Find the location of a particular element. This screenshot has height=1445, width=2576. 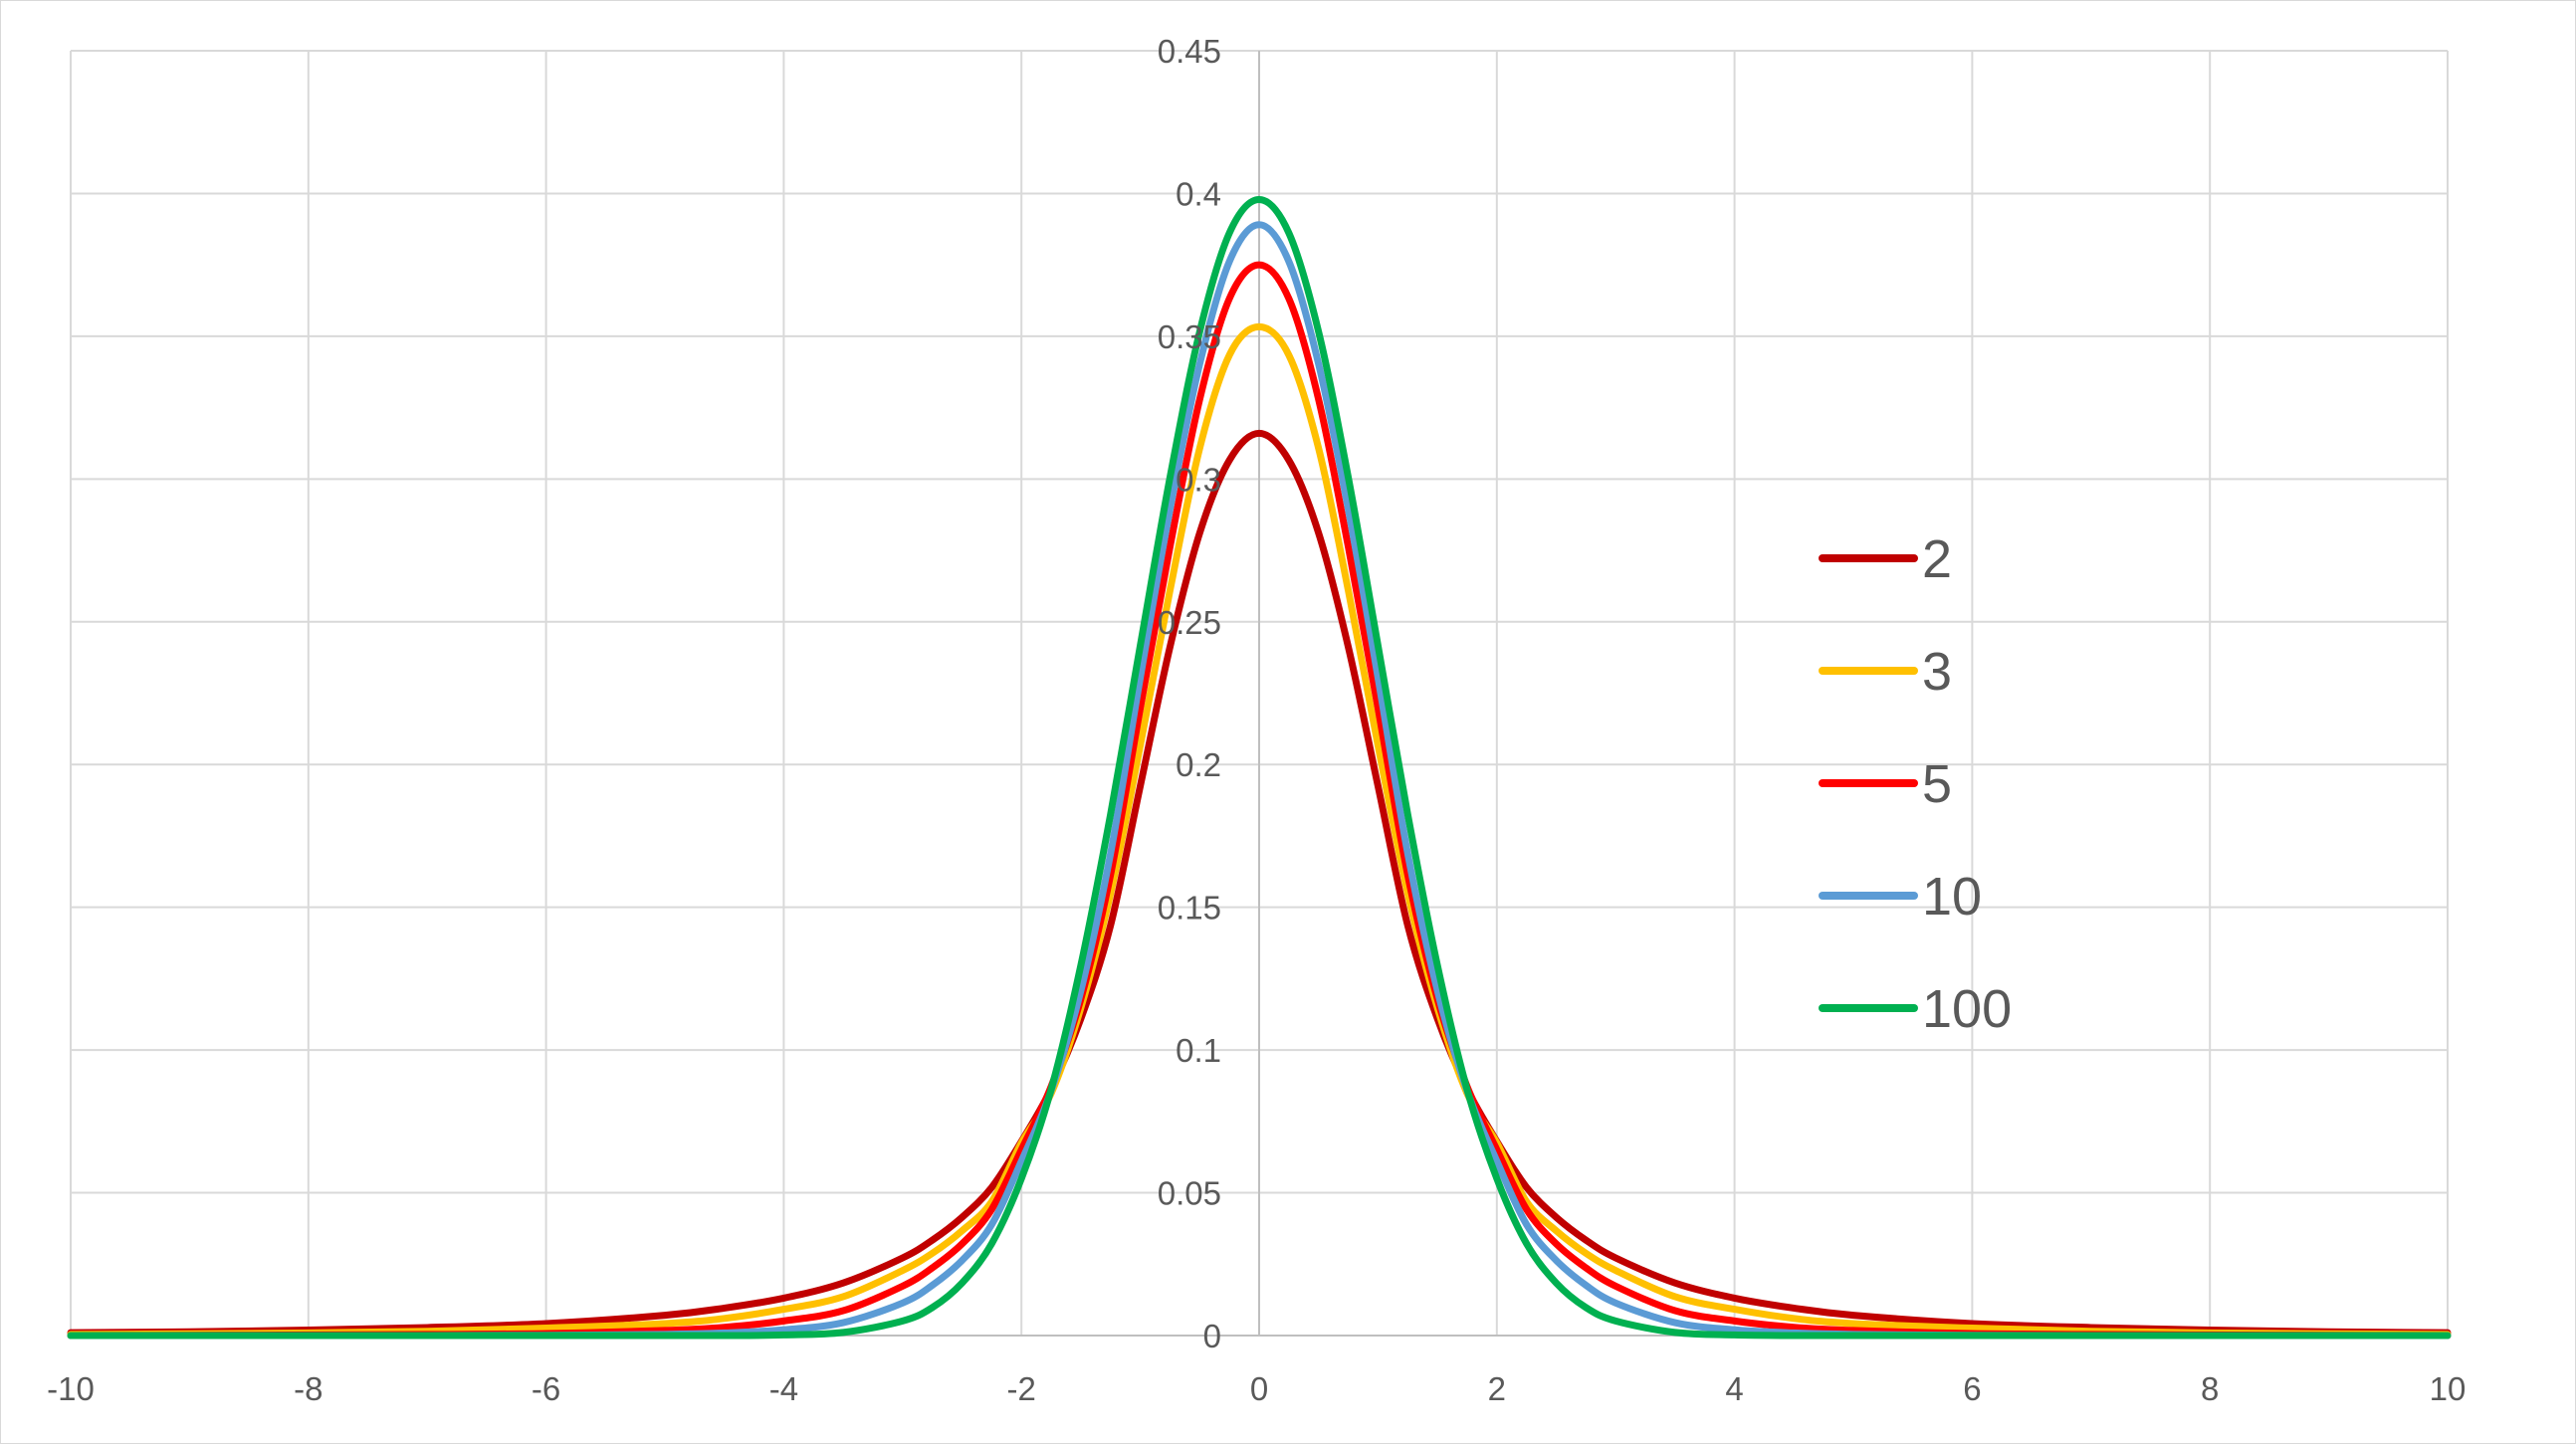

x-axis-tick-labels: -10 -8 -6 -4 -2 0 2 4 6 8 10 is located at coordinates (1256, 1388).